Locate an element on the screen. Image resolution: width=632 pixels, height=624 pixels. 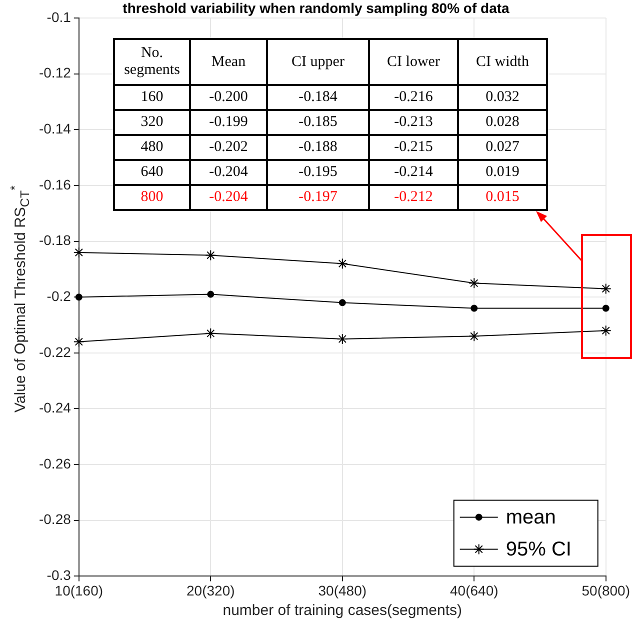
annotation: No. segments is located at coordinates (152, 62).